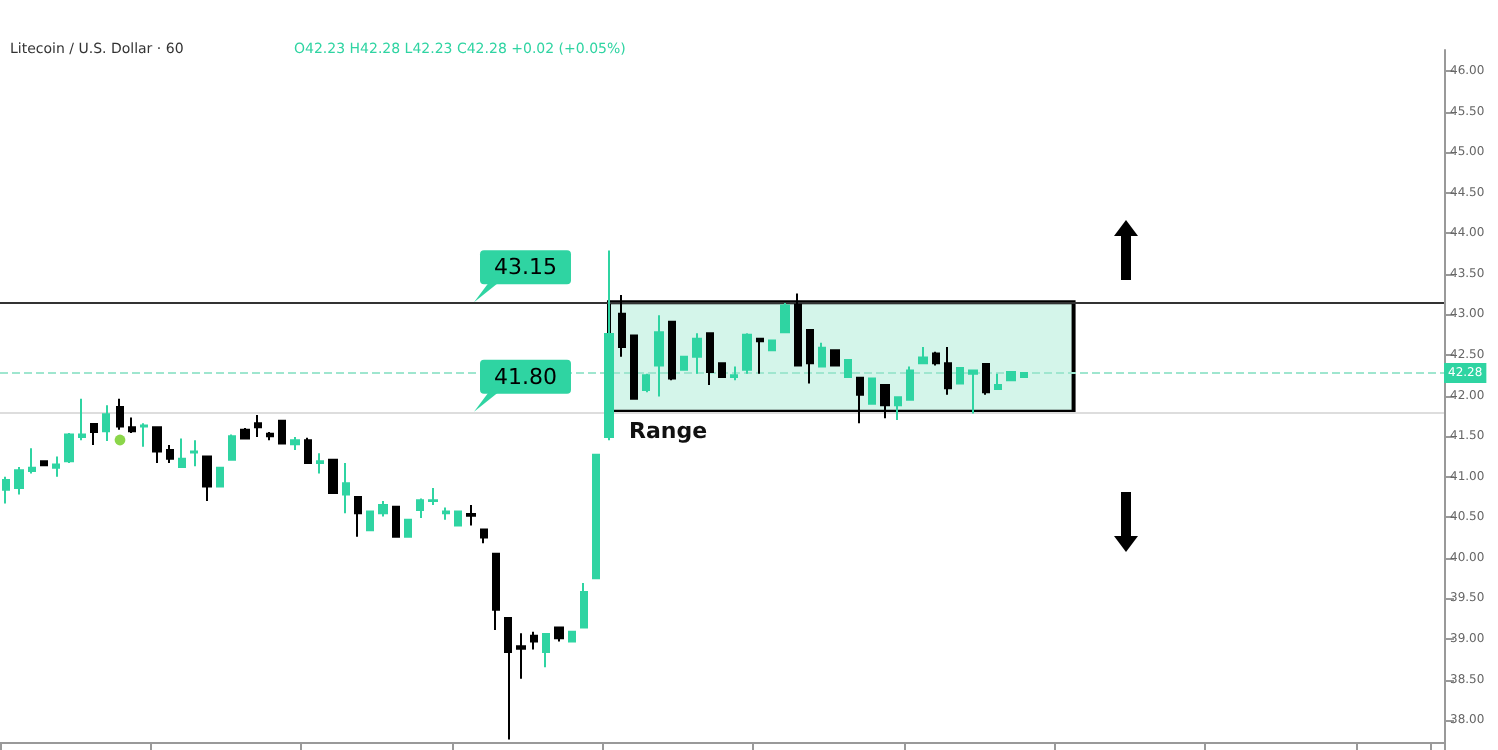 The height and width of the screenshot is (750, 1498). Describe the element at coordinates (525, 267) in the screenshot. I see `ref-line-label: 43.15` at that location.